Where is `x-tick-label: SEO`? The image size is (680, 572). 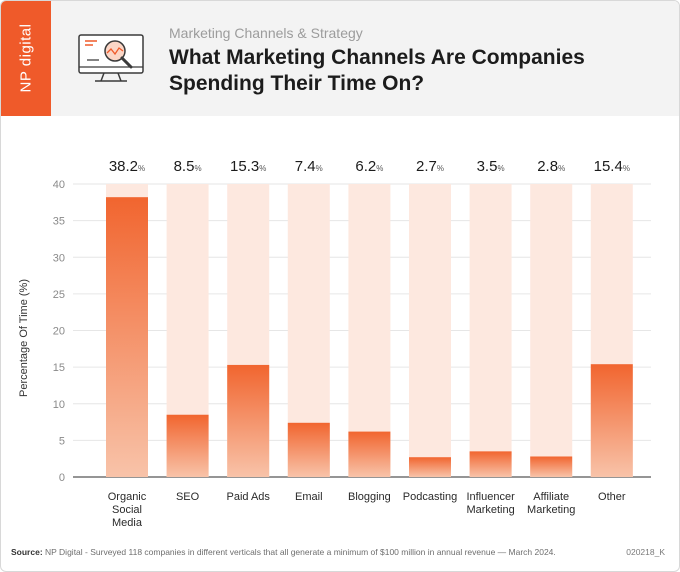
x-tick-label: SEO is located at coordinates (188, 497).